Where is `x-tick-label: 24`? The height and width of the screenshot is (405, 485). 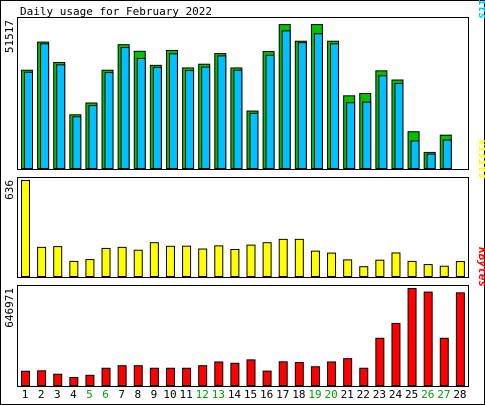
x-tick-label: 24 is located at coordinates (396, 394).